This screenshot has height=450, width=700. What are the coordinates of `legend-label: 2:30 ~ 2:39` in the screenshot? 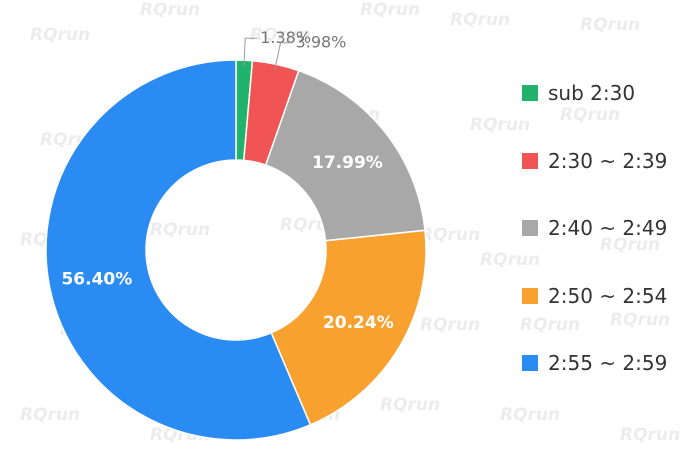 It's located at (608, 160).